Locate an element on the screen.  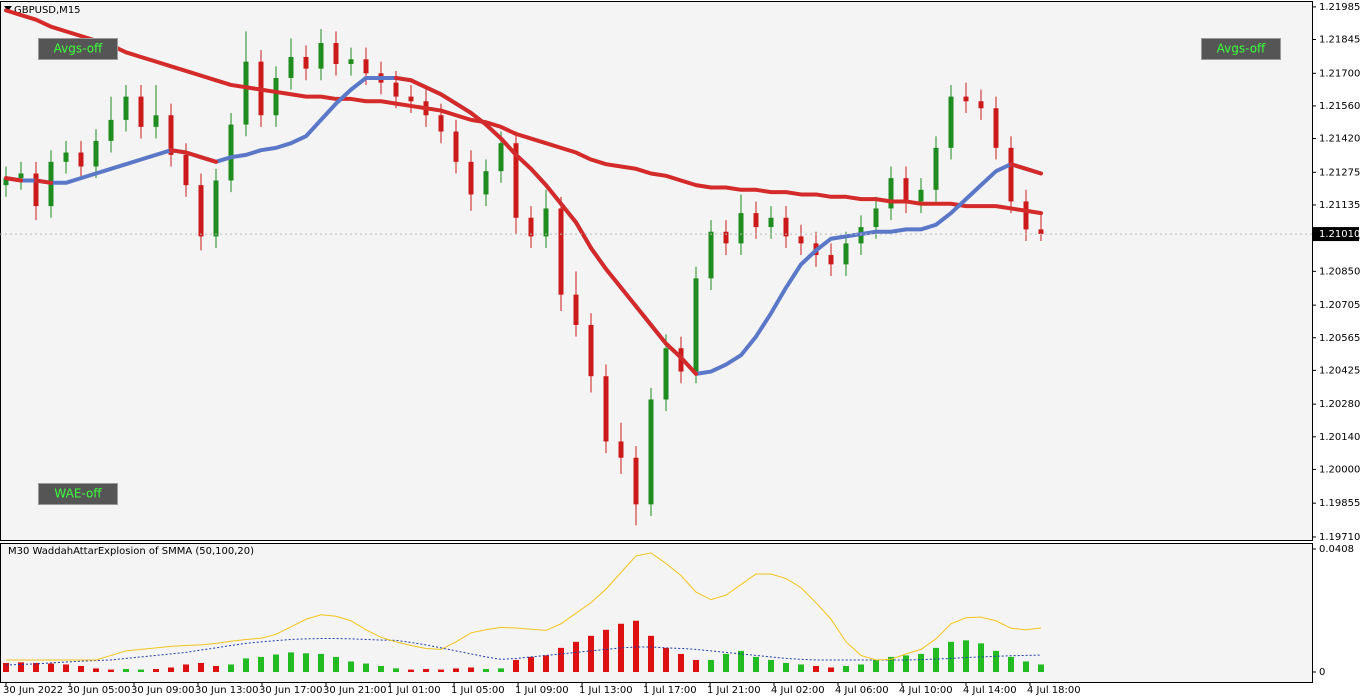
x-tick-label: 4 Jul 06:00 is located at coordinates (862, 690).